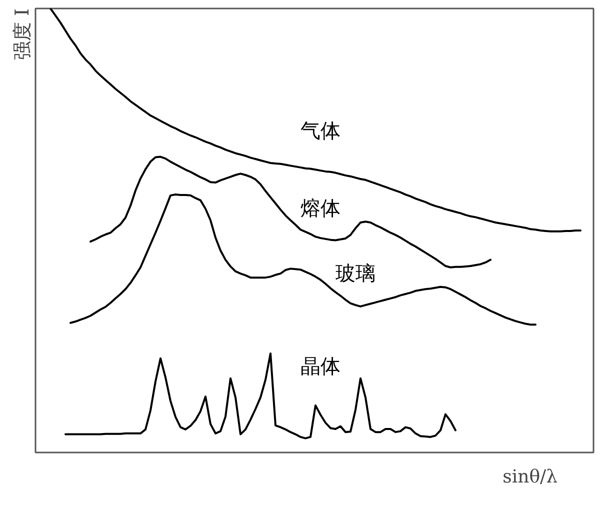  I want to click on x-axis-title: sinθ/λ, so click(530, 477).